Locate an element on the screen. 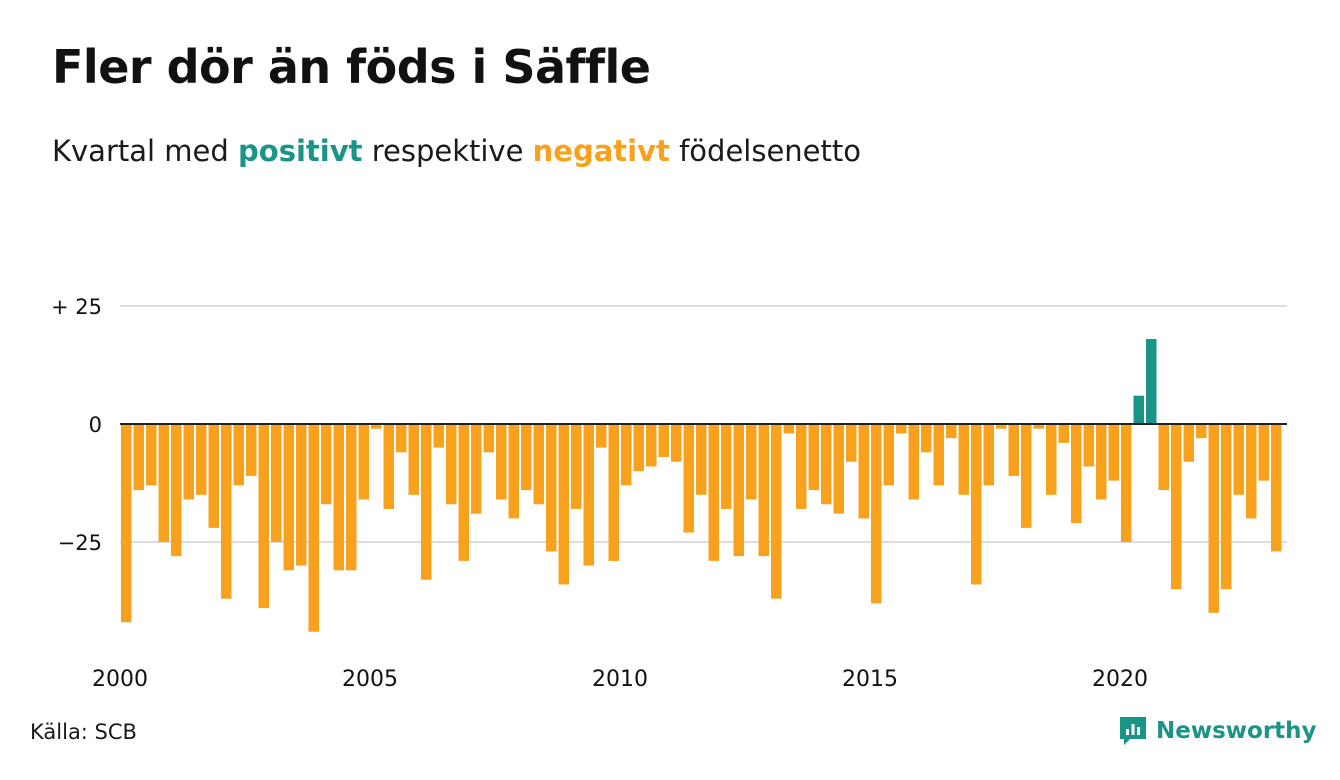 Image resolution: width=1340 pixels, height=780 pixels. x-tick-label: 2015 is located at coordinates (870, 679).